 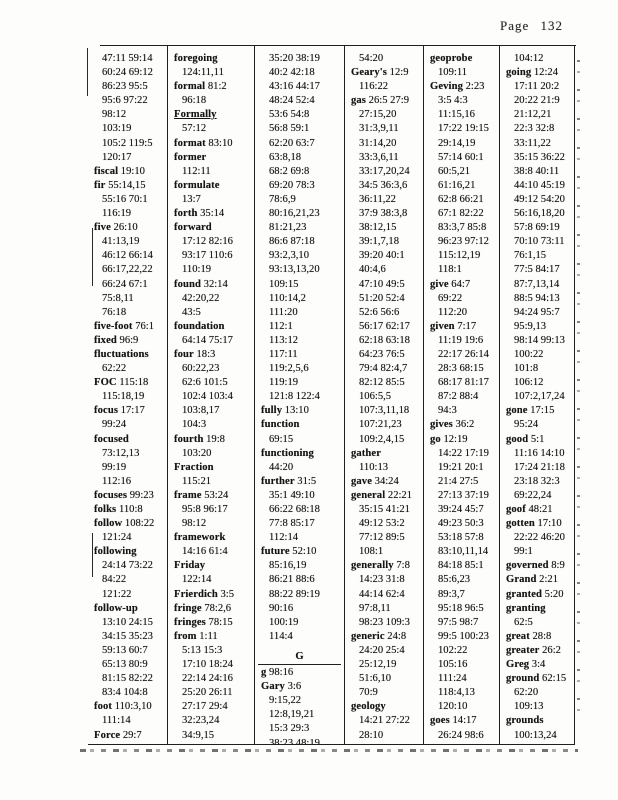 I want to click on index-entry: functioning, so click(x=299, y=454).